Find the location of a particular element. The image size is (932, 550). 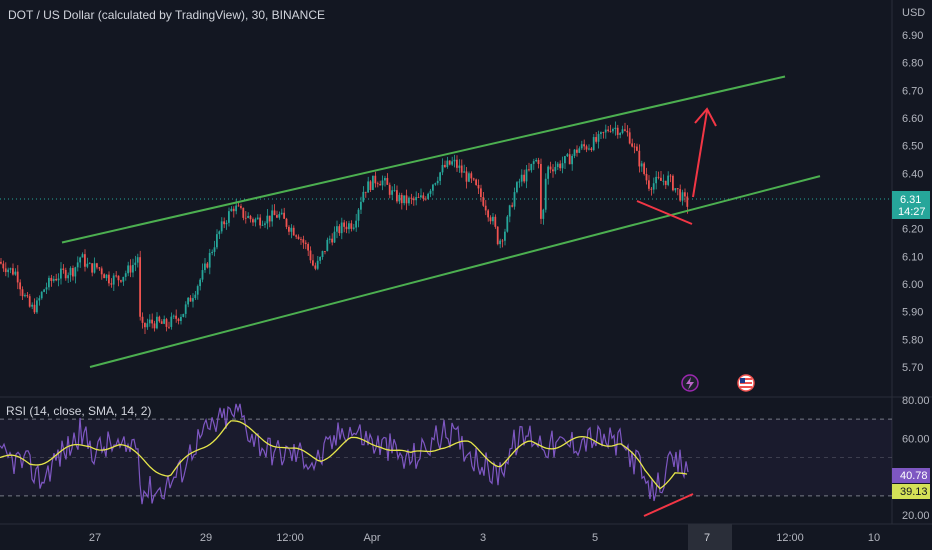

lightning-icon is located at coordinates (690, 383).